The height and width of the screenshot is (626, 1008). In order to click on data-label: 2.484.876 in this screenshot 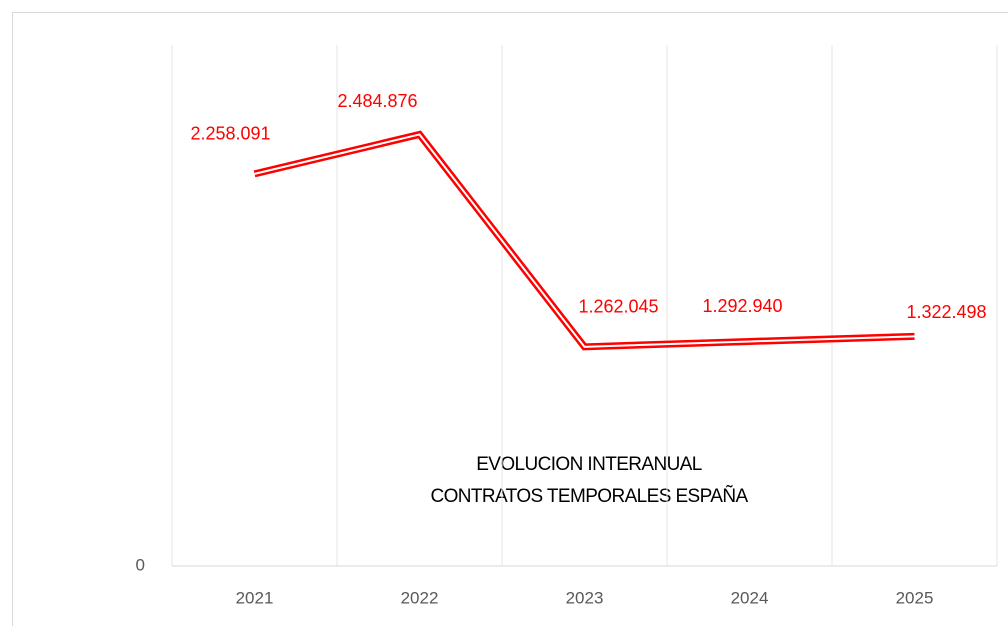, I will do `click(377, 101)`.